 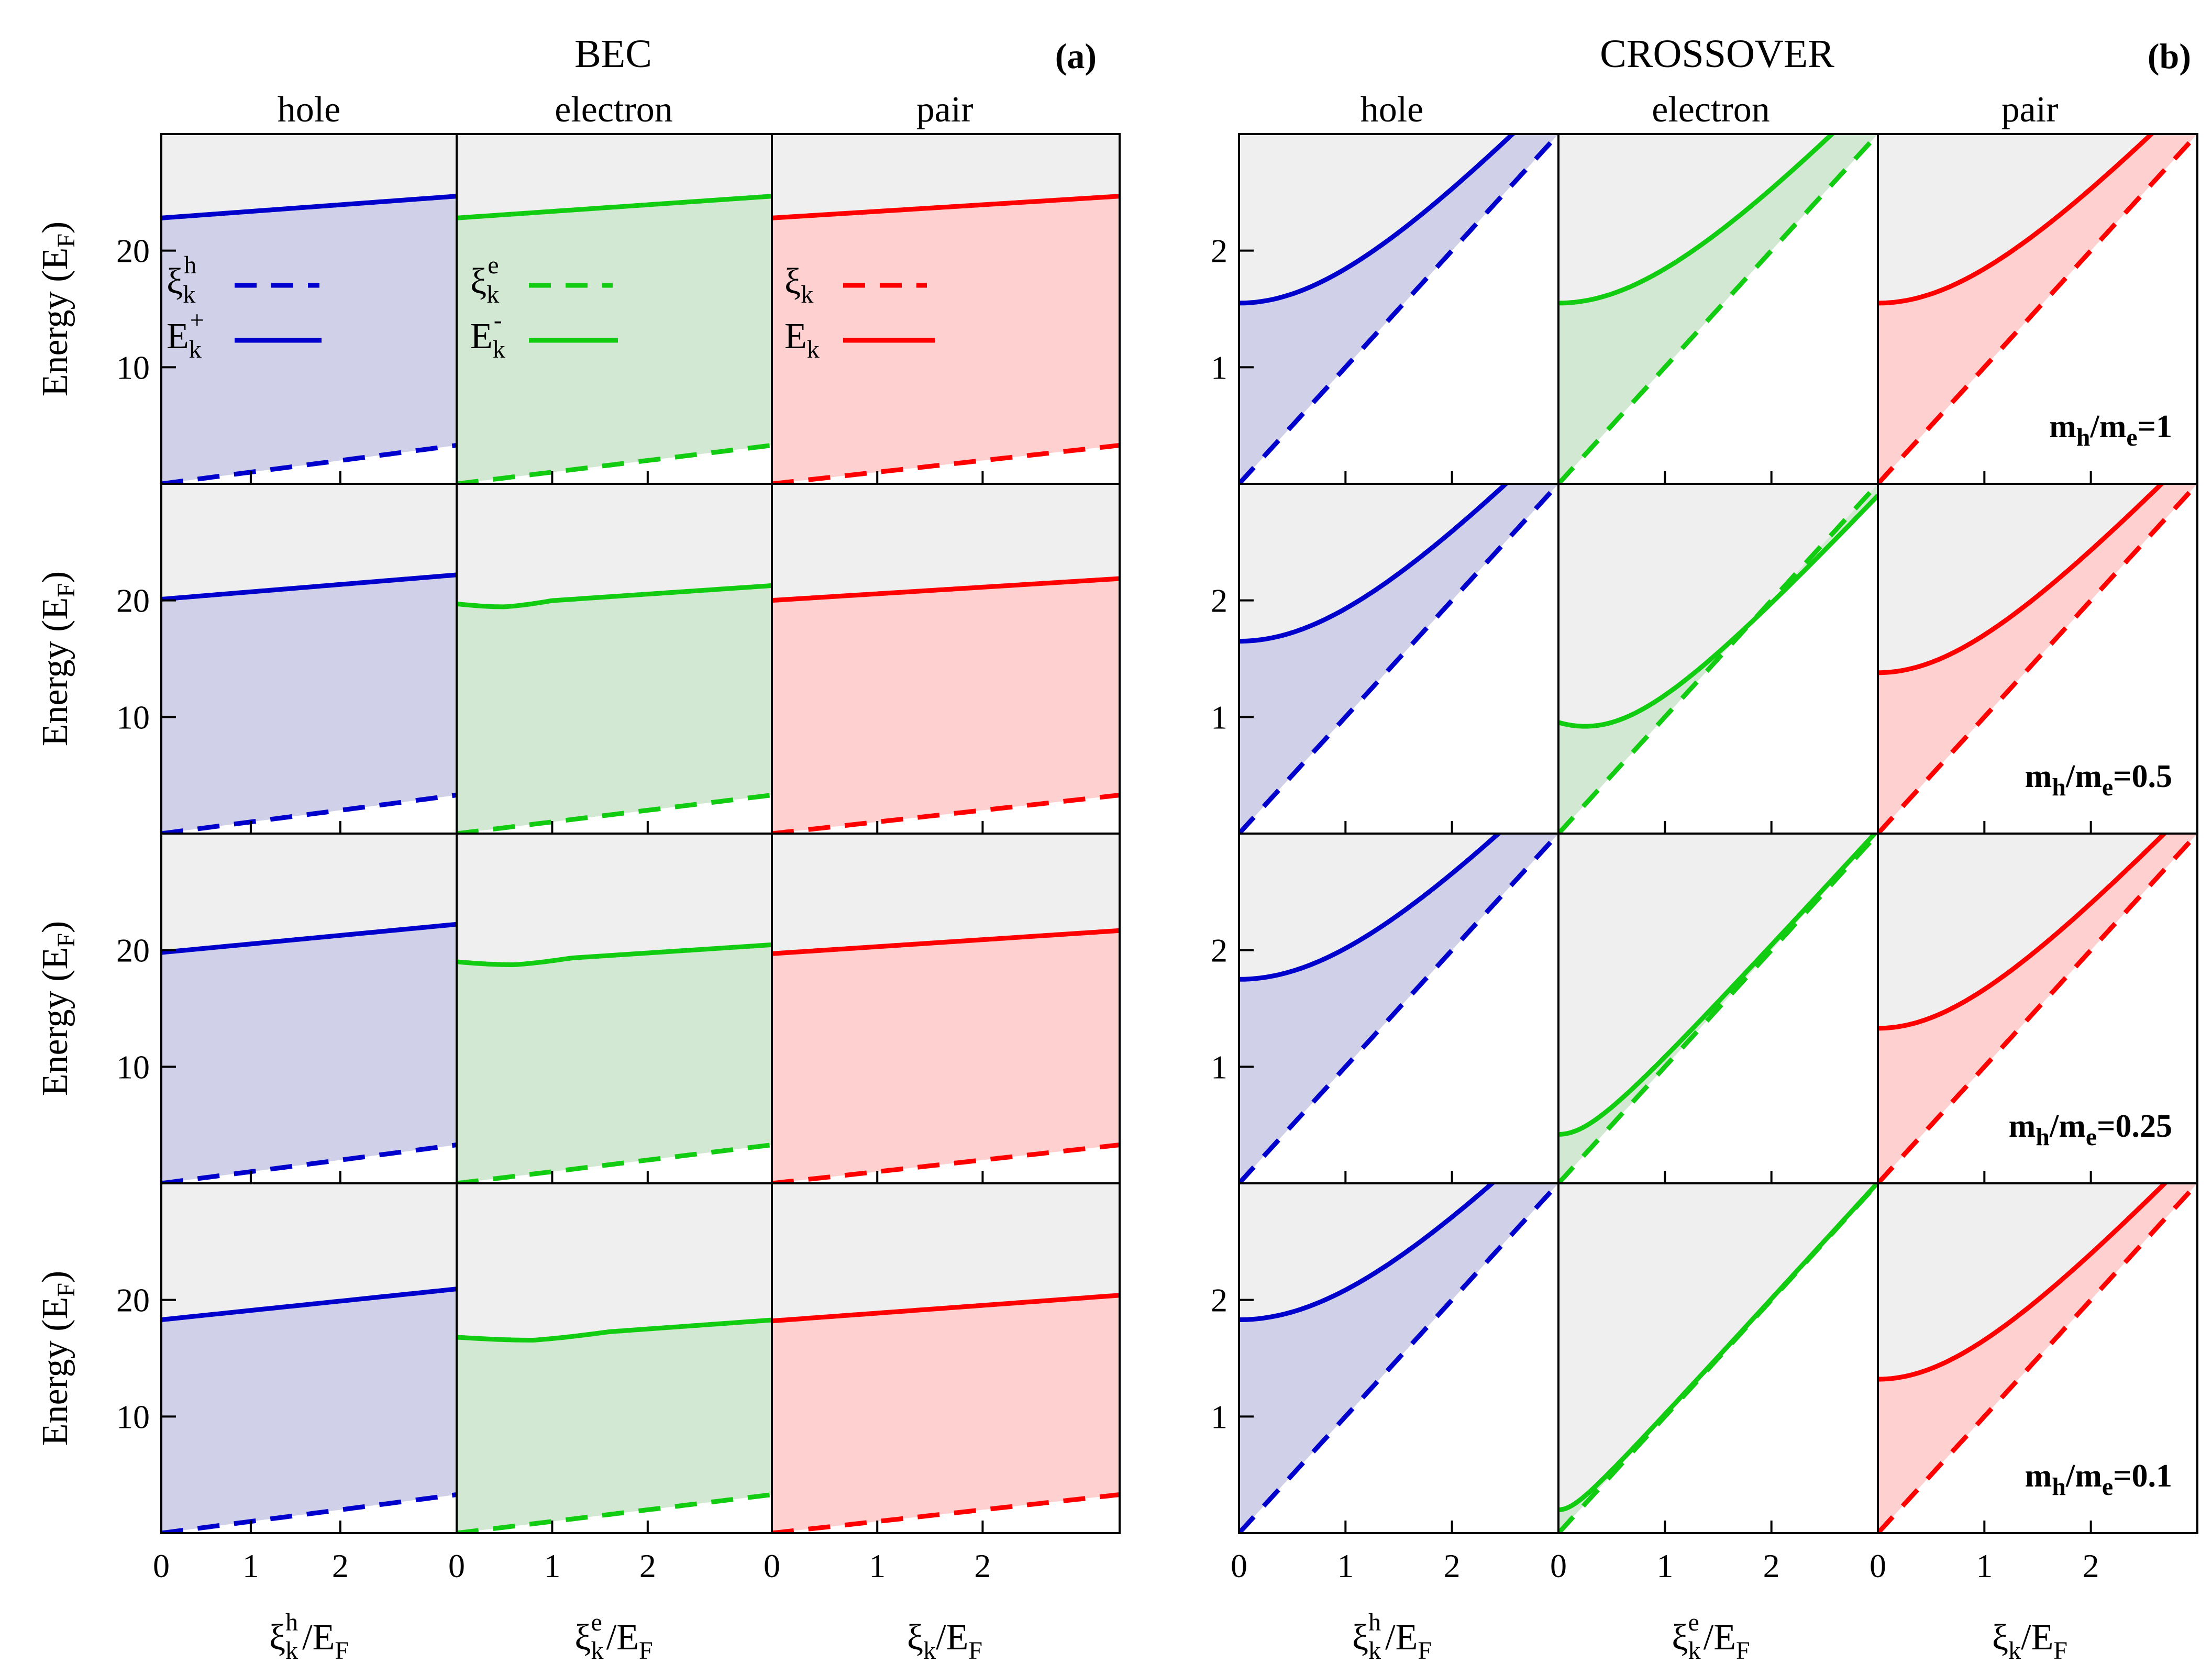 What do you see at coordinates (484, 279) in the screenshot?
I see `legend-electron-xi-label: ξke` at bounding box center [484, 279].